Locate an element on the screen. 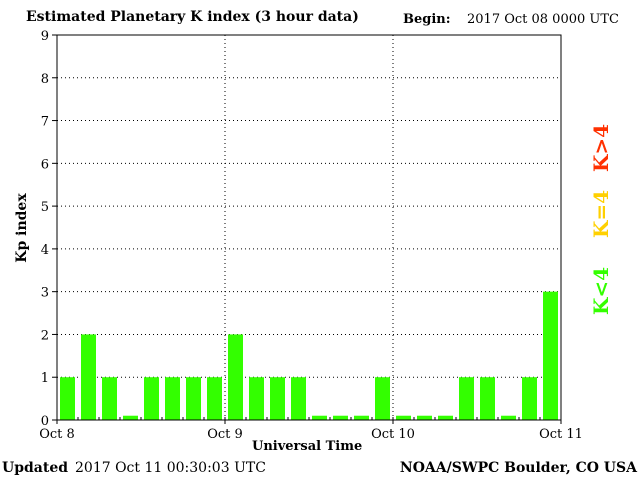 The image size is (640, 480). y-tick-label: 7 is located at coordinates (45, 122).